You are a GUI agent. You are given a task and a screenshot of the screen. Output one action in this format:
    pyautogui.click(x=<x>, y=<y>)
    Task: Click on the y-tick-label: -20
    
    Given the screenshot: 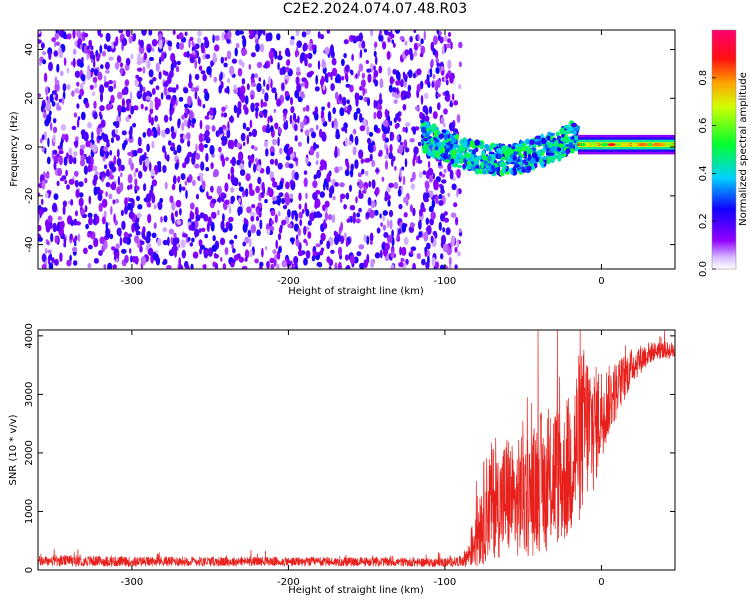 What is the action you would take?
    pyautogui.click(x=29, y=196)
    